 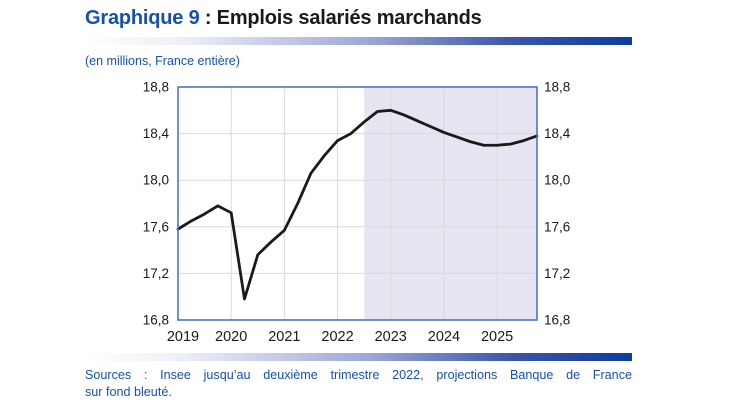 I want to click on y-axis-label-left: 18,4, so click(x=156, y=133).